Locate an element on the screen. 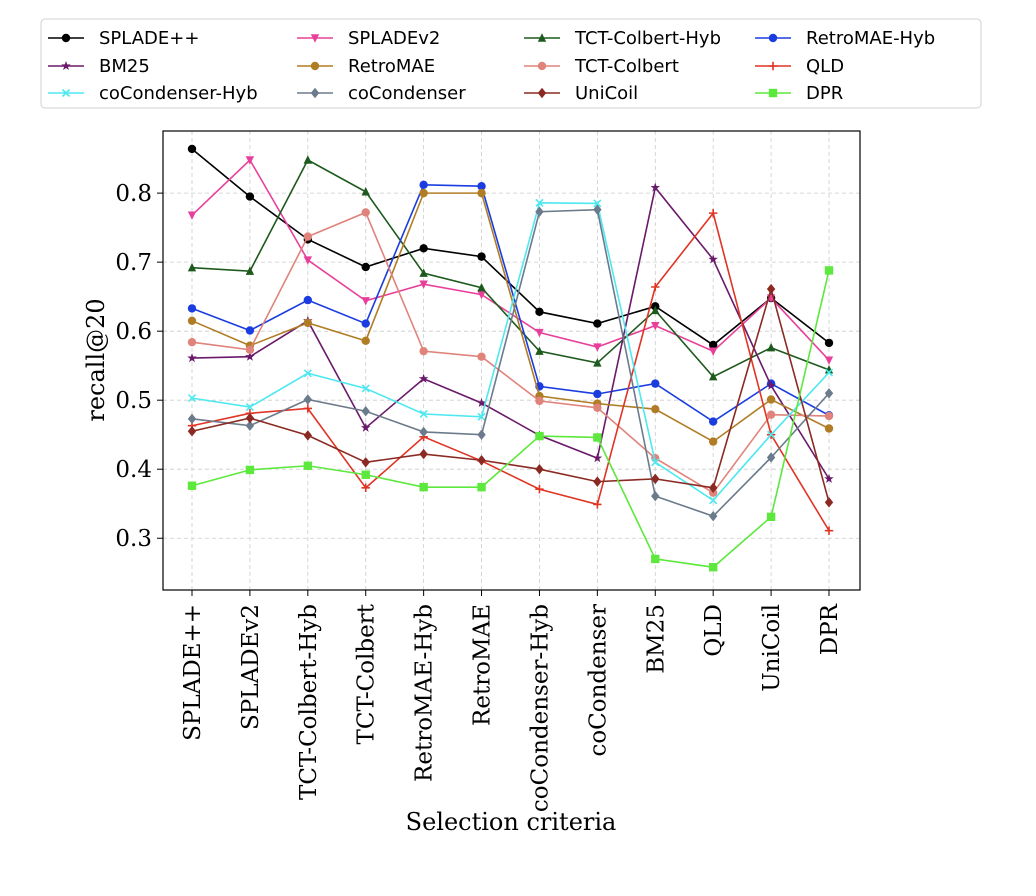  legend-label: RetroMAE-Hyb is located at coordinates (870, 38).